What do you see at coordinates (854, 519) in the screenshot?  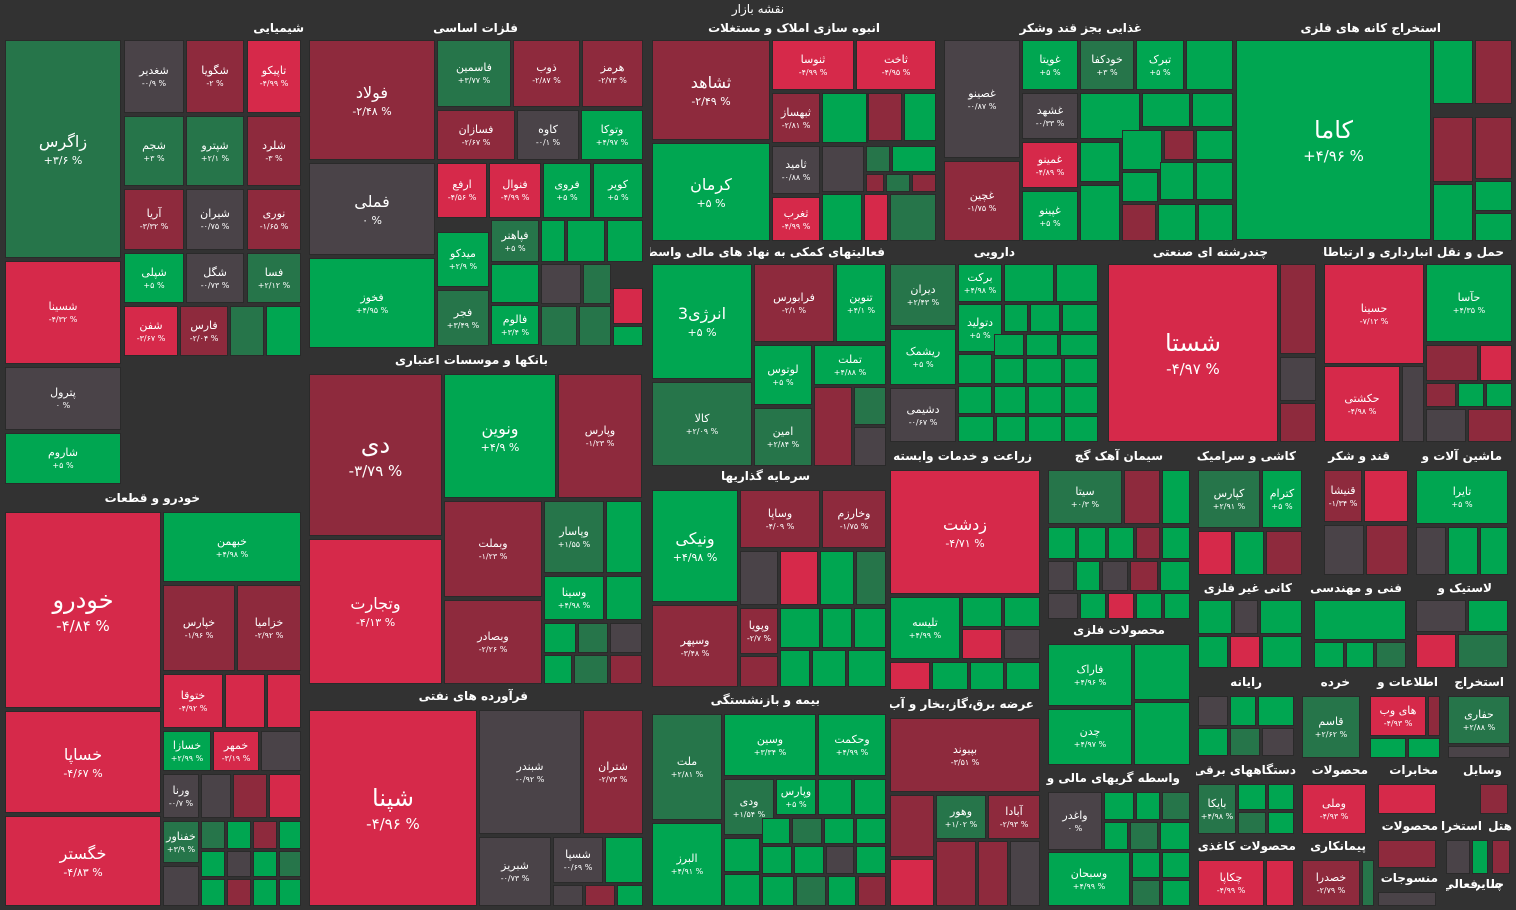 I see `stock-tile: وخارزم -۱/۷۵ %` at bounding box center [854, 519].